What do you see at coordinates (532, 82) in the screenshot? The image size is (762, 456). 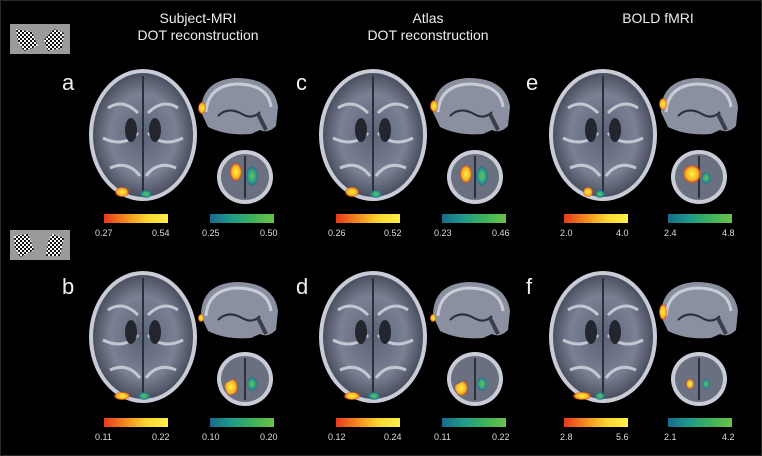 I see `panel-label-e: e` at bounding box center [532, 82].